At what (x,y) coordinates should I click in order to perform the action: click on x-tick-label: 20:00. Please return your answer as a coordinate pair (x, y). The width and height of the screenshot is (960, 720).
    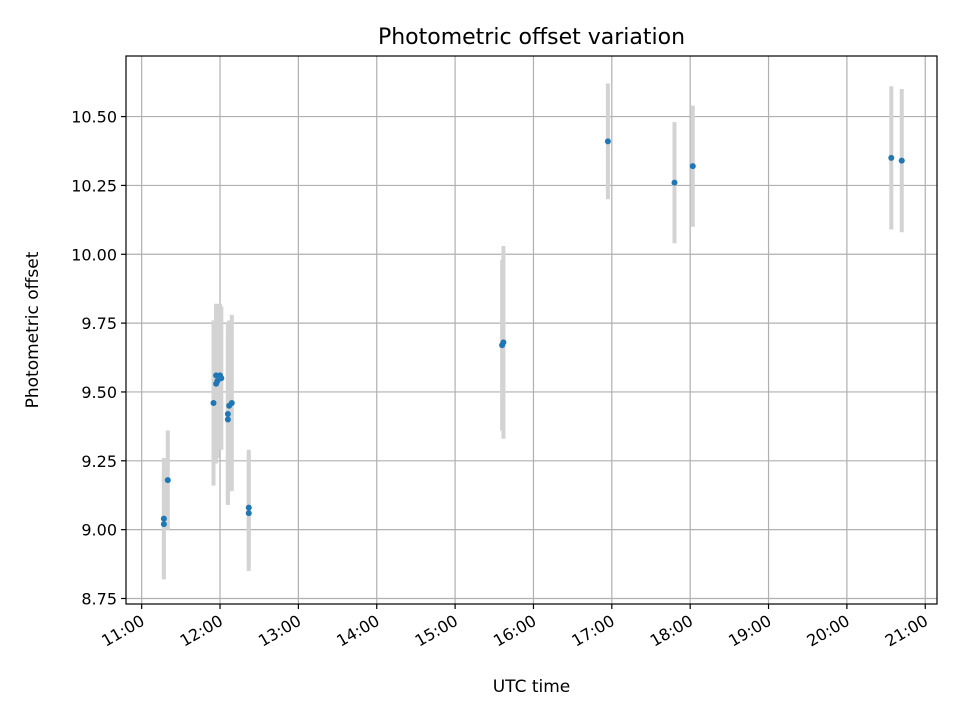
    Looking at the image, I should click on (827, 631).